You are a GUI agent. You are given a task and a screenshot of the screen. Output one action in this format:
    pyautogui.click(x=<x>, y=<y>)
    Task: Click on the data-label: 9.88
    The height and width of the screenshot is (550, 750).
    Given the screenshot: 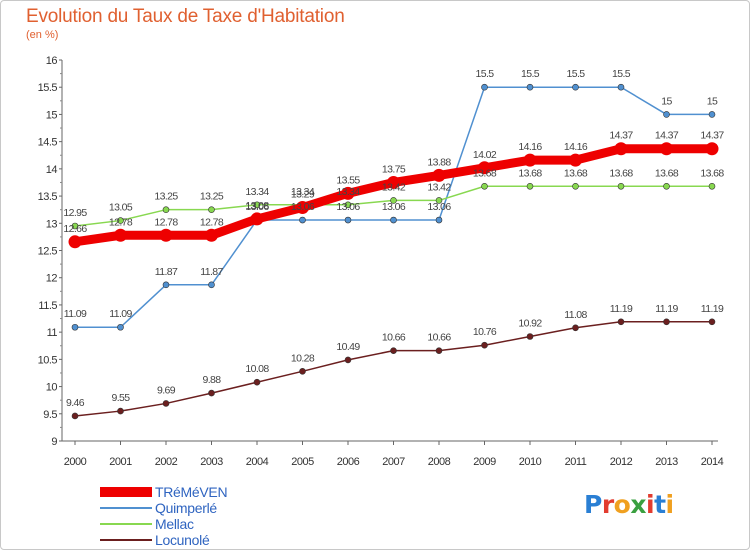 What is the action you would take?
    pyautogui.click(x=211, y=380)
    